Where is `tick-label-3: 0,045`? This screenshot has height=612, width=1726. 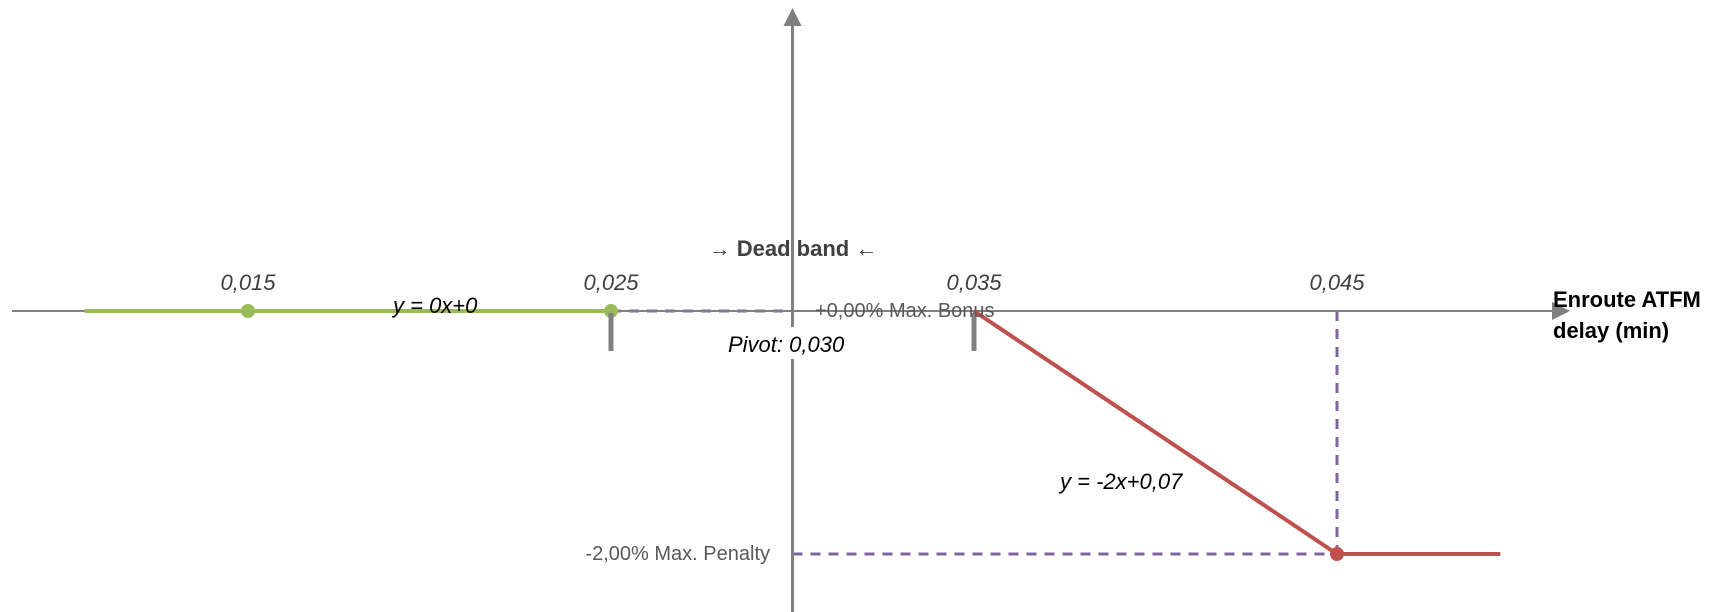
tick-label-3: 0,045 is located at coordinates (1337, 282).